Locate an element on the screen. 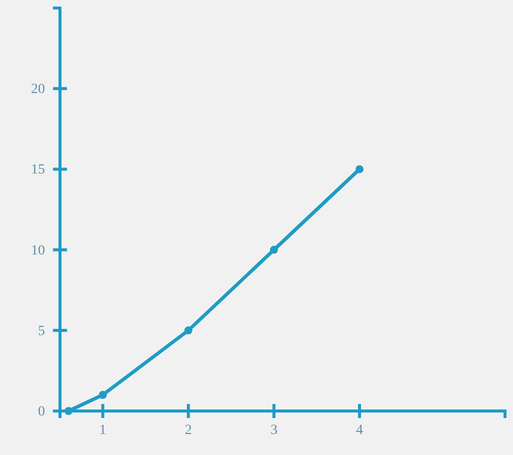  x-tick-label: 4 is located at coordinates (360, 430).